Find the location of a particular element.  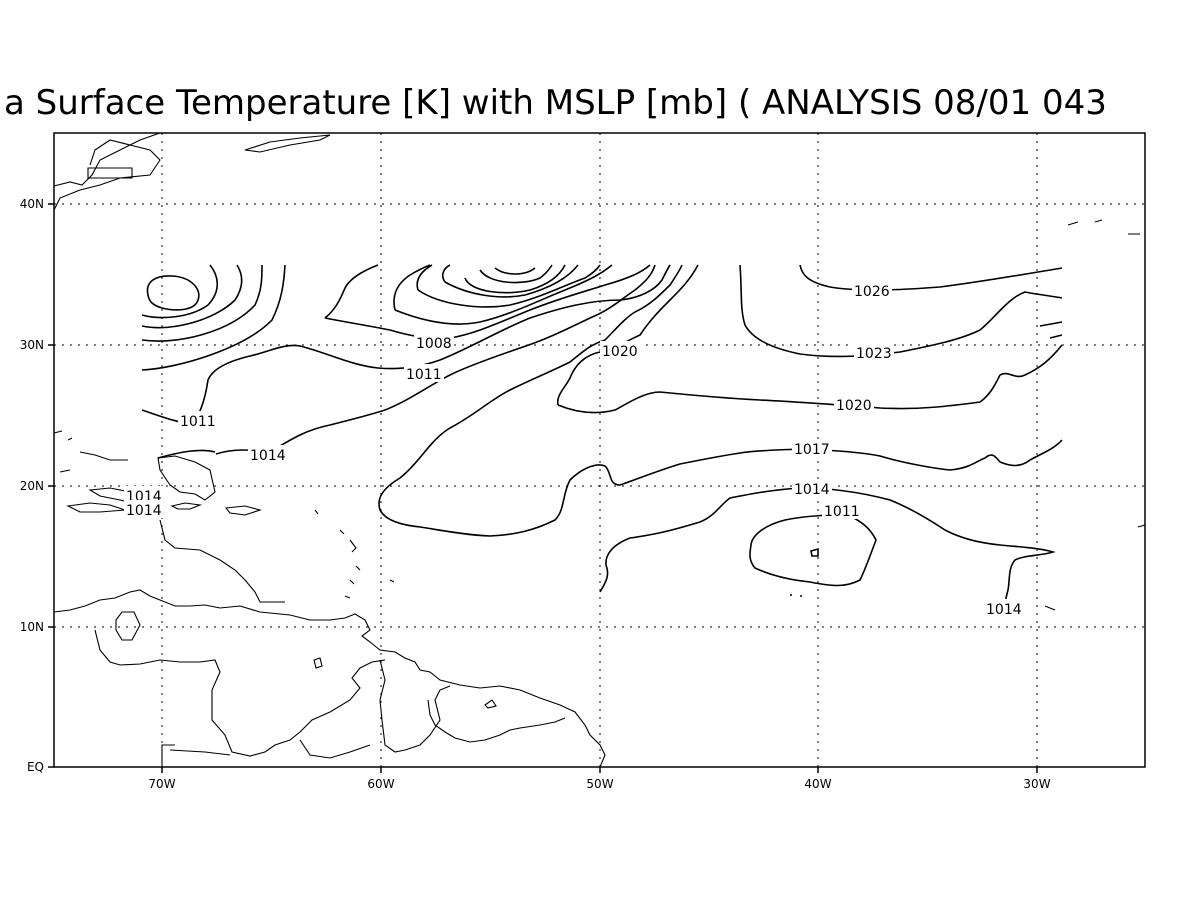

x-tick-label: 70W is located at coordinates (161, 784).